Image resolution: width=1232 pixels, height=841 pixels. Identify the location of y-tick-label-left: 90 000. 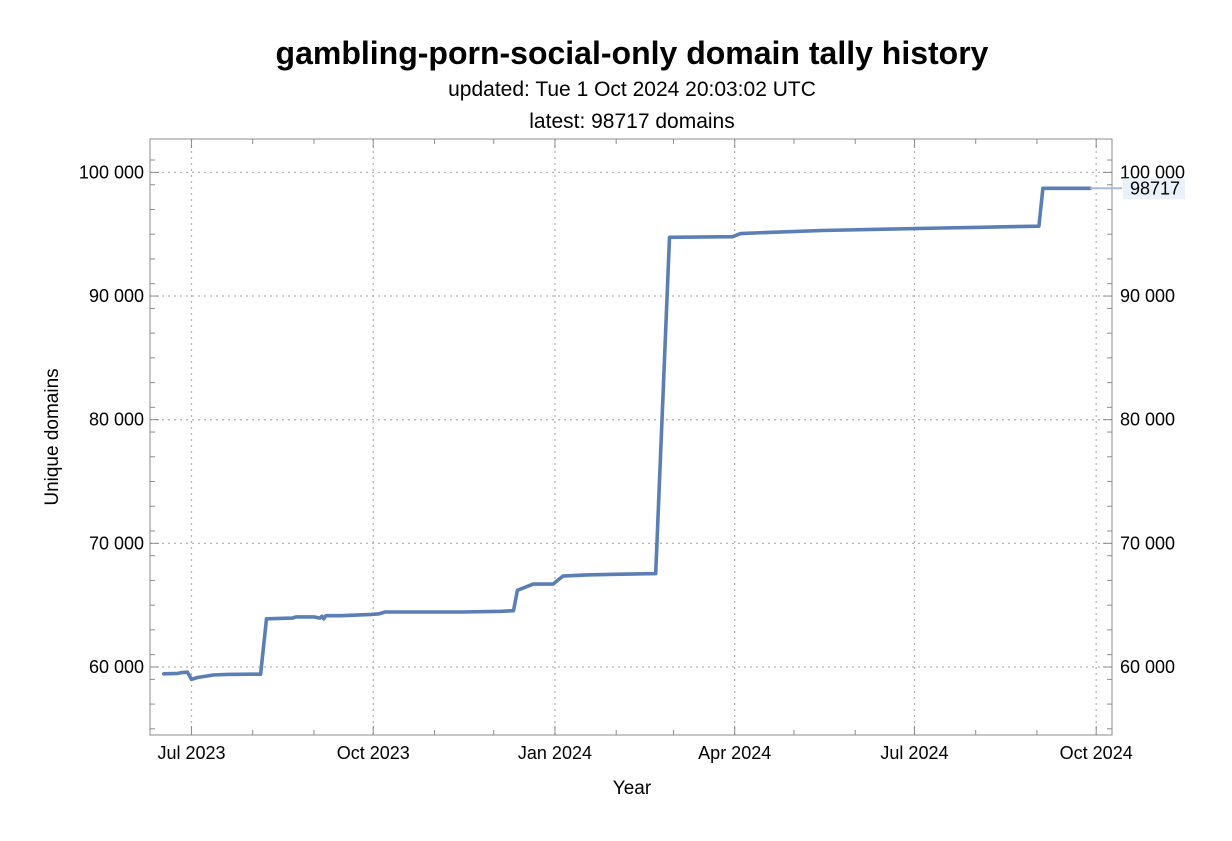
(116, 296).